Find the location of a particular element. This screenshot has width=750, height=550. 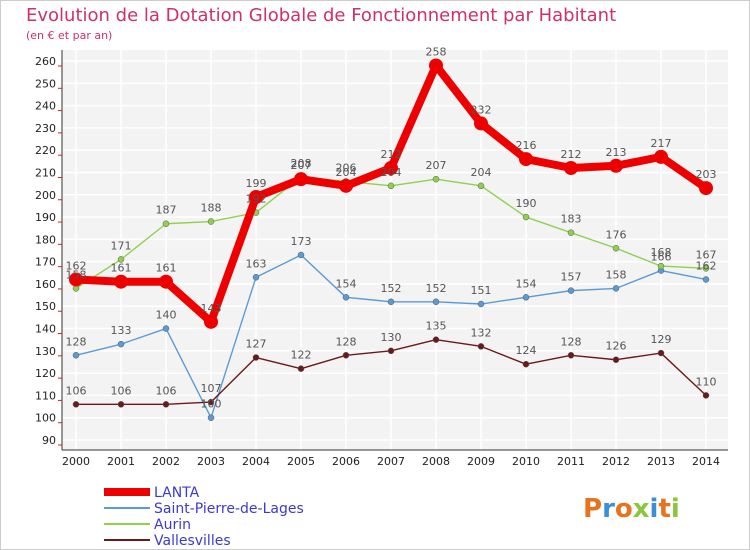

logo-letter: i is located at coordinates (675, 509).